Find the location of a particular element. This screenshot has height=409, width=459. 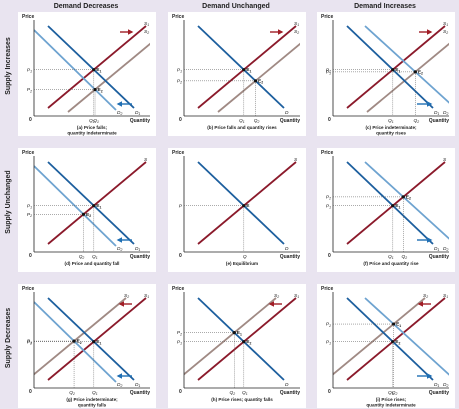

row-header-supply-decreases: Supply Decreases is located at coordinates (8, 338).